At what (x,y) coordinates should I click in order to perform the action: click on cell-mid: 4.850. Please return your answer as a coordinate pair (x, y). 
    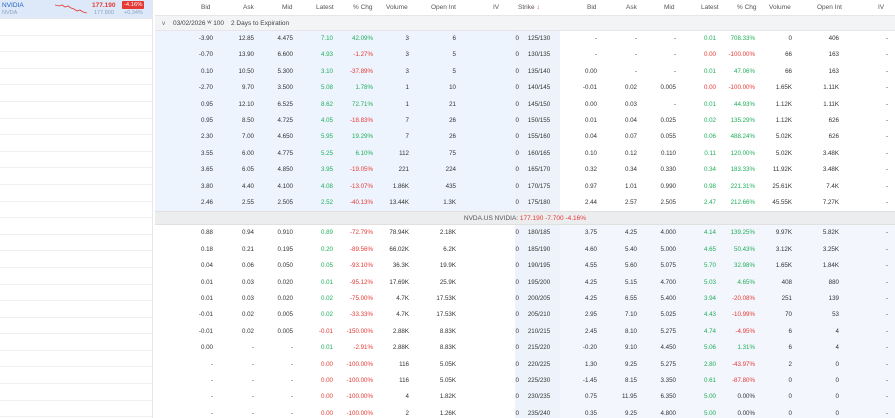
    Looking at the image, I should click on (285, 170).